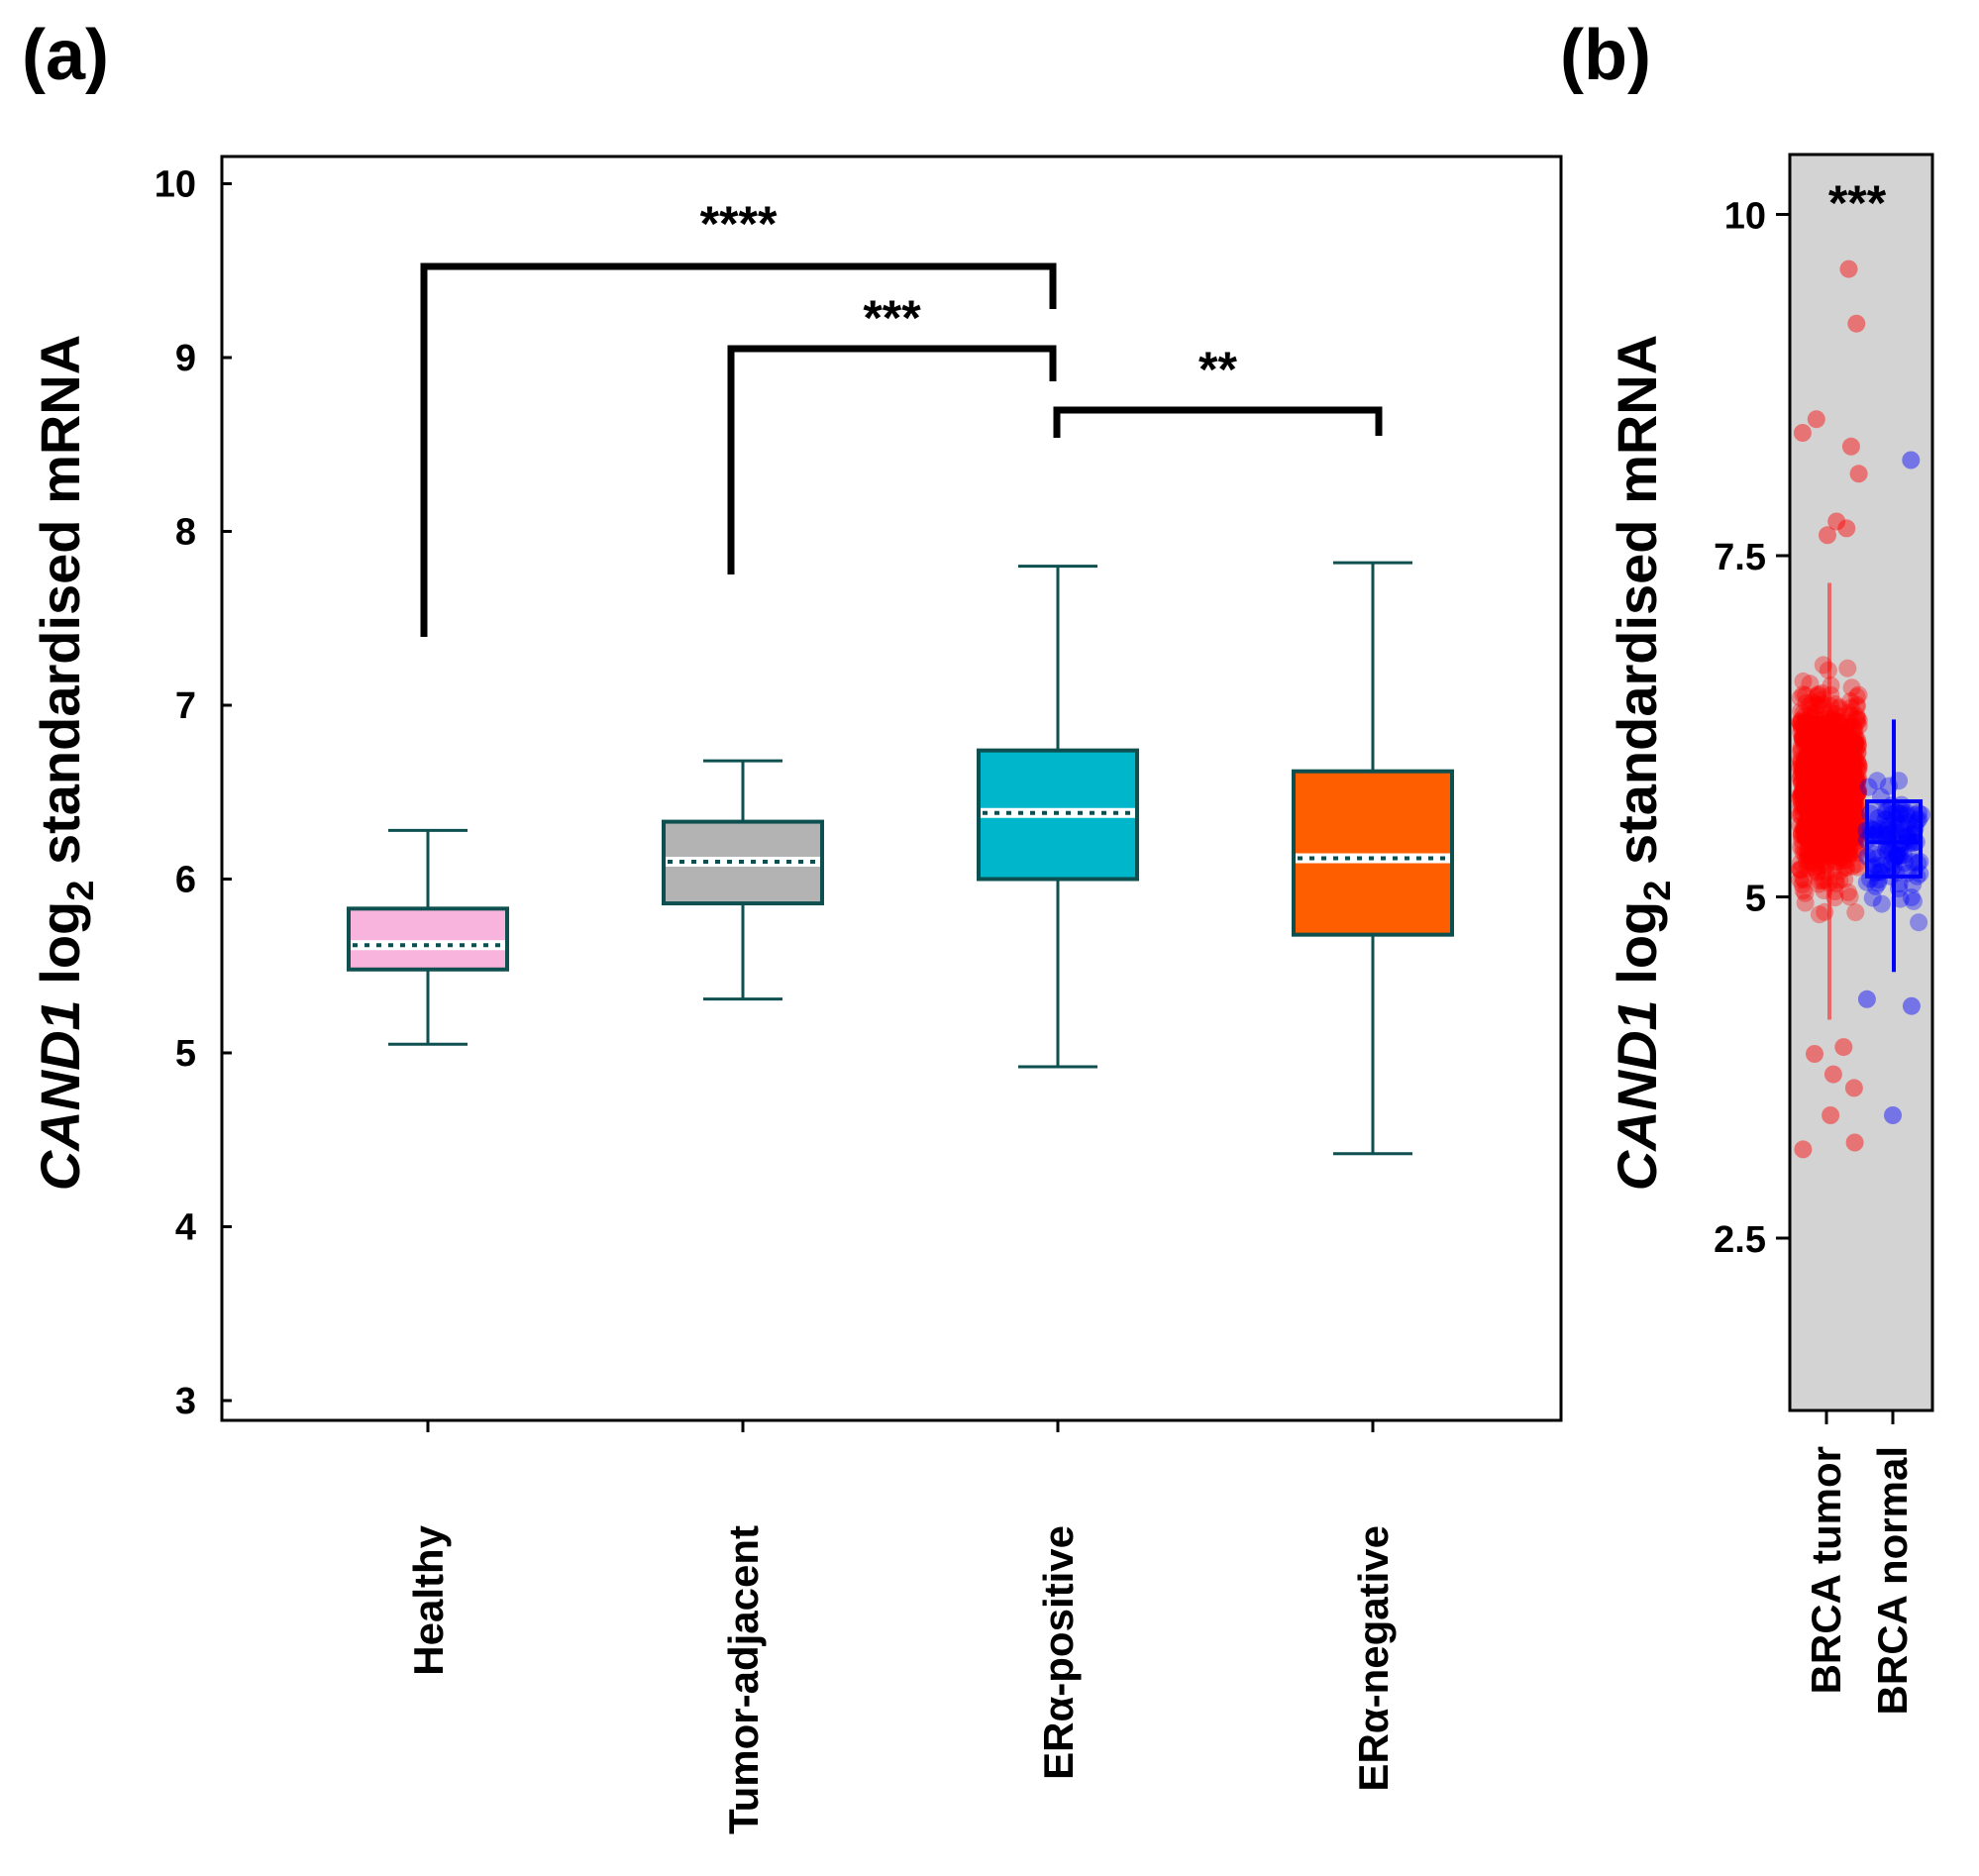  I want to click on y-tick-label: 2.5, so click(1740, 1240).